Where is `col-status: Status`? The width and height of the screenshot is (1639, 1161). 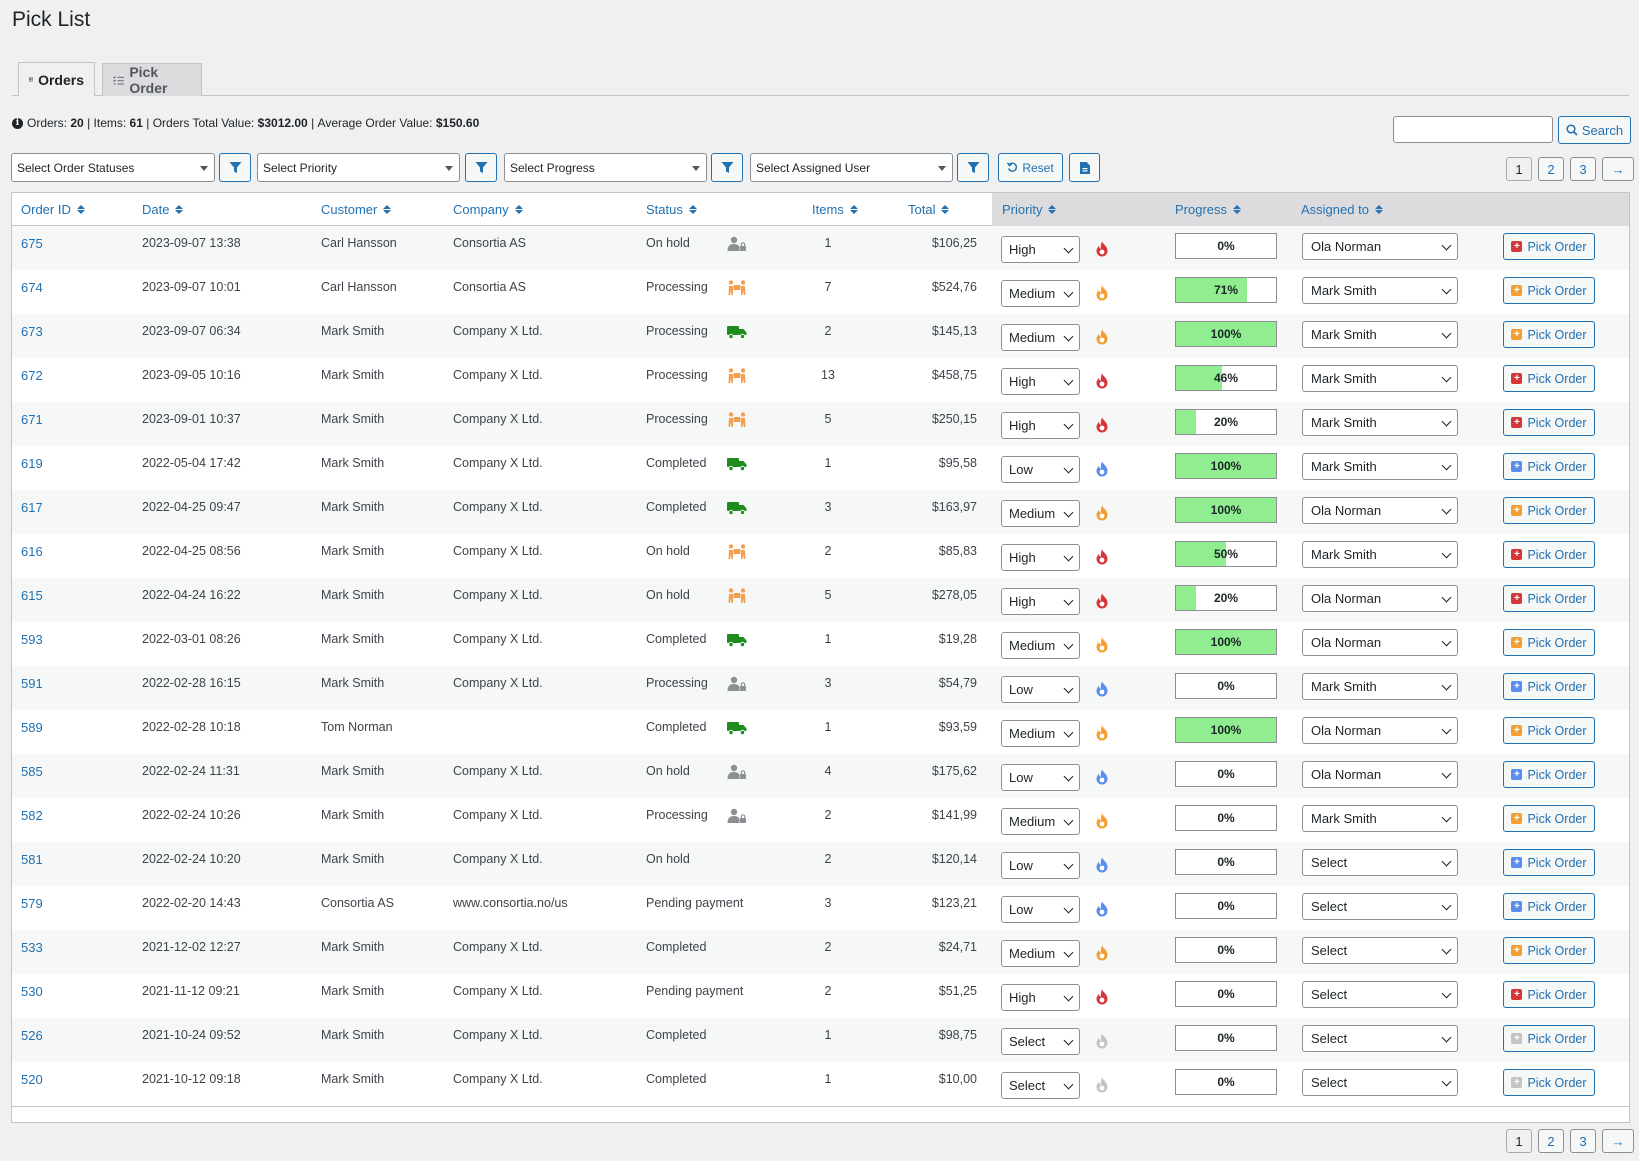 col-status: Status is located at coordinates (671, 209).